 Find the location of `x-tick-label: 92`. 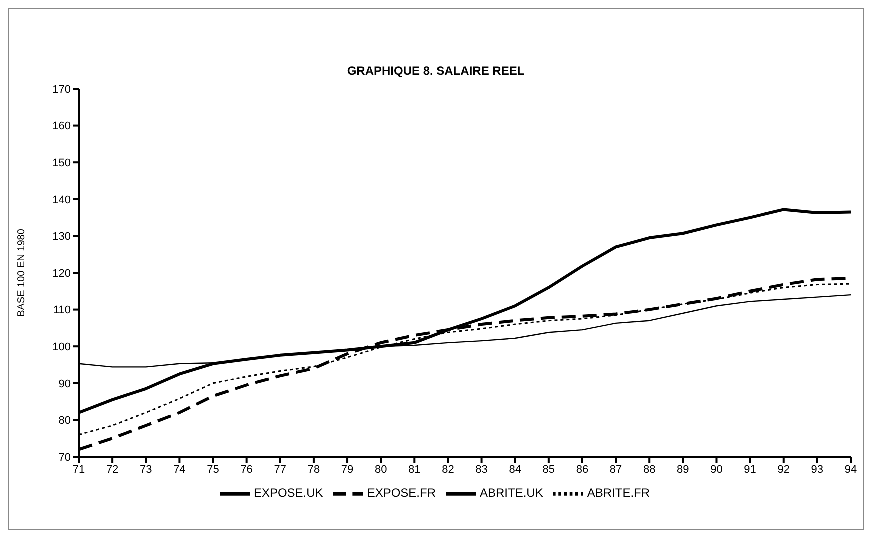

x-tick-label: 92 is located at coordinates (784, 470).